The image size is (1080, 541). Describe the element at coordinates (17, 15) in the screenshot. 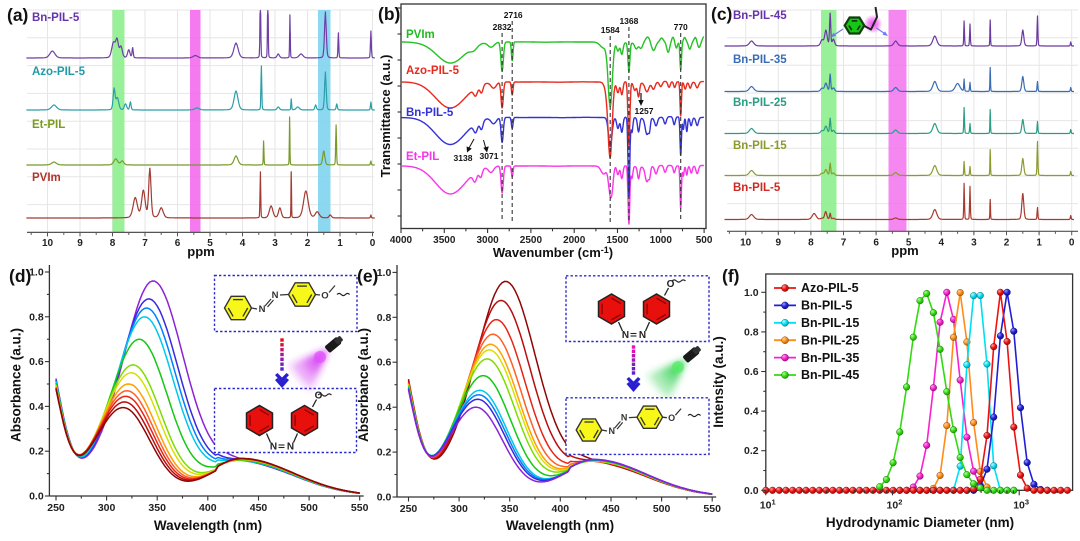

I see `svg-text: (a)` at that location.